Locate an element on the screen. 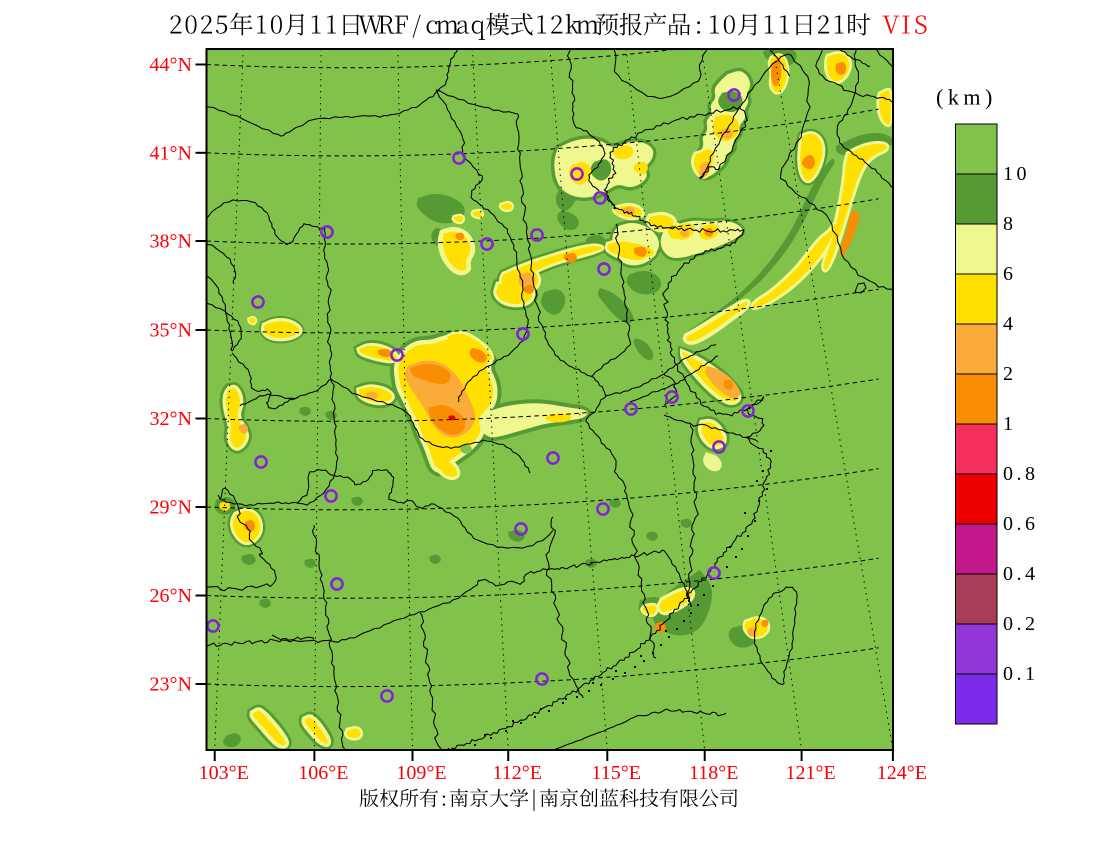 Image resolution: width=1100 pixels, height=855 pixels. svg-text: 0.4 is located at coordinates (1021, 574).